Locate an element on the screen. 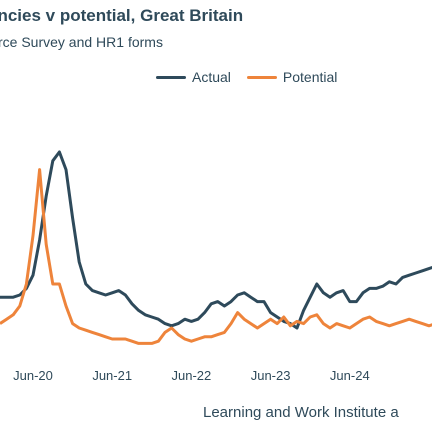  legend-label-potential: Potential is located at coordinates (310, 77).